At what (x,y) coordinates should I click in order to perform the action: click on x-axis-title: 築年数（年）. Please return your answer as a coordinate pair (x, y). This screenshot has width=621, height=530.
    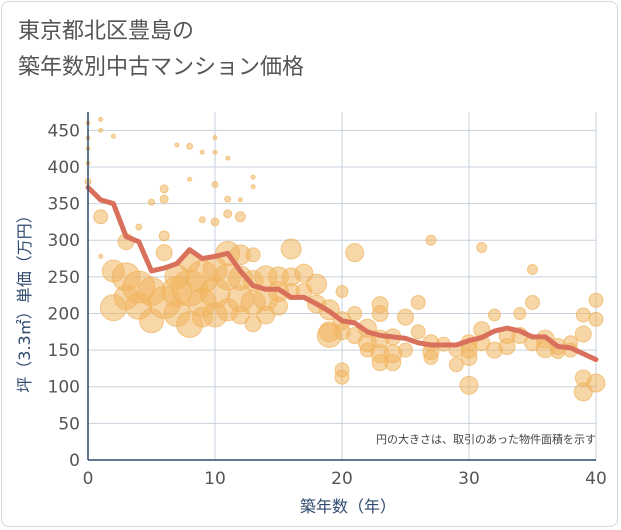
    Looking at the image, I should click on (348, 506).